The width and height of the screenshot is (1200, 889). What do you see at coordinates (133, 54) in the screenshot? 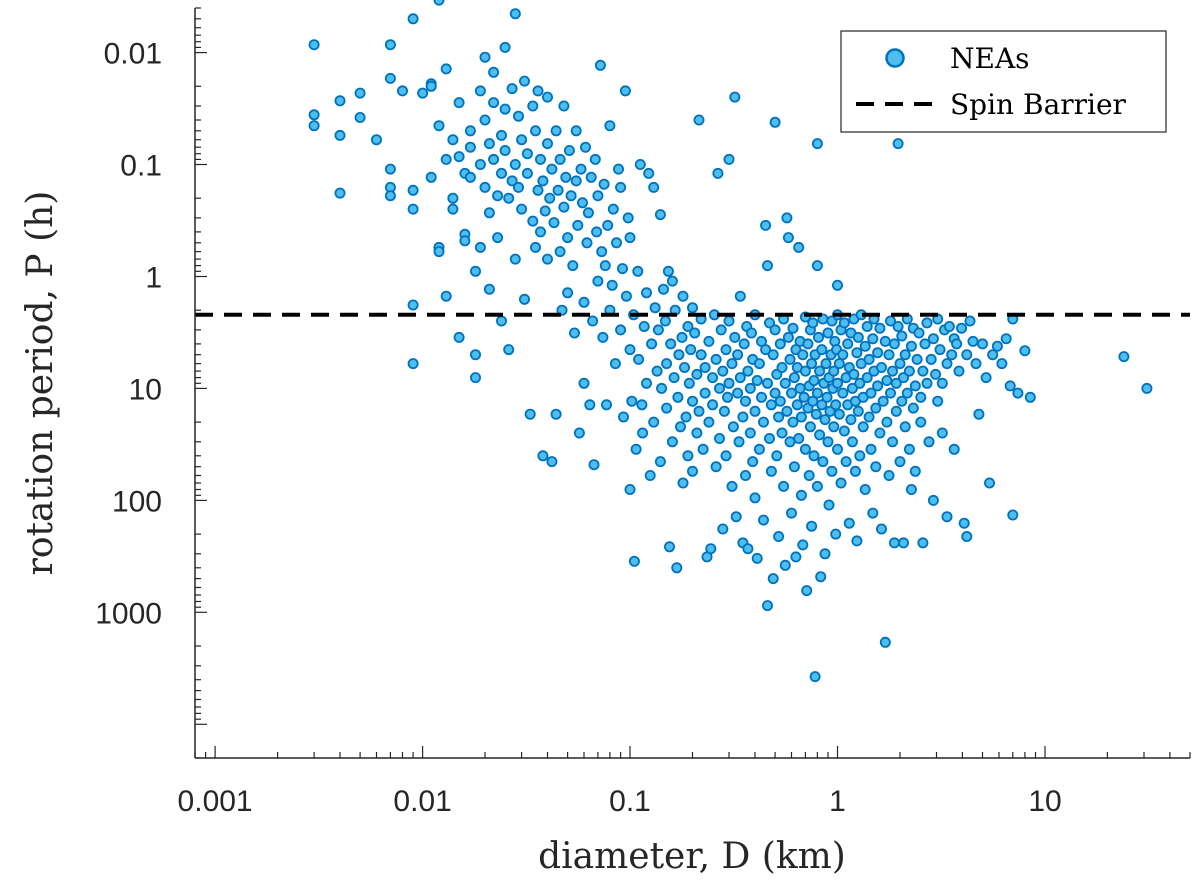
I see `y-tick-label: 0.01` at bounding box center [133, 54].